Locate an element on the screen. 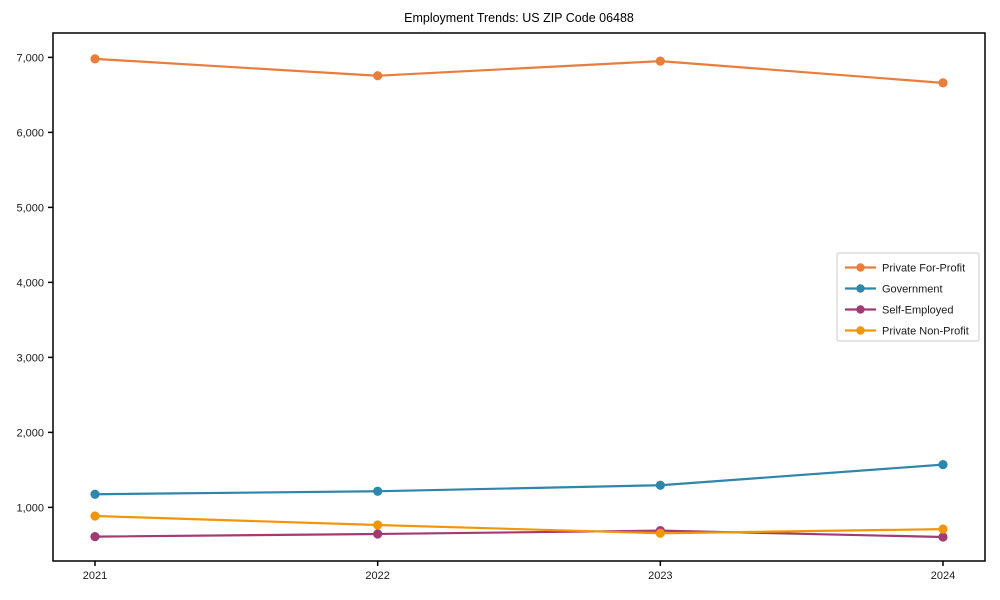  series-line-government is located at coordinates (519, 479).